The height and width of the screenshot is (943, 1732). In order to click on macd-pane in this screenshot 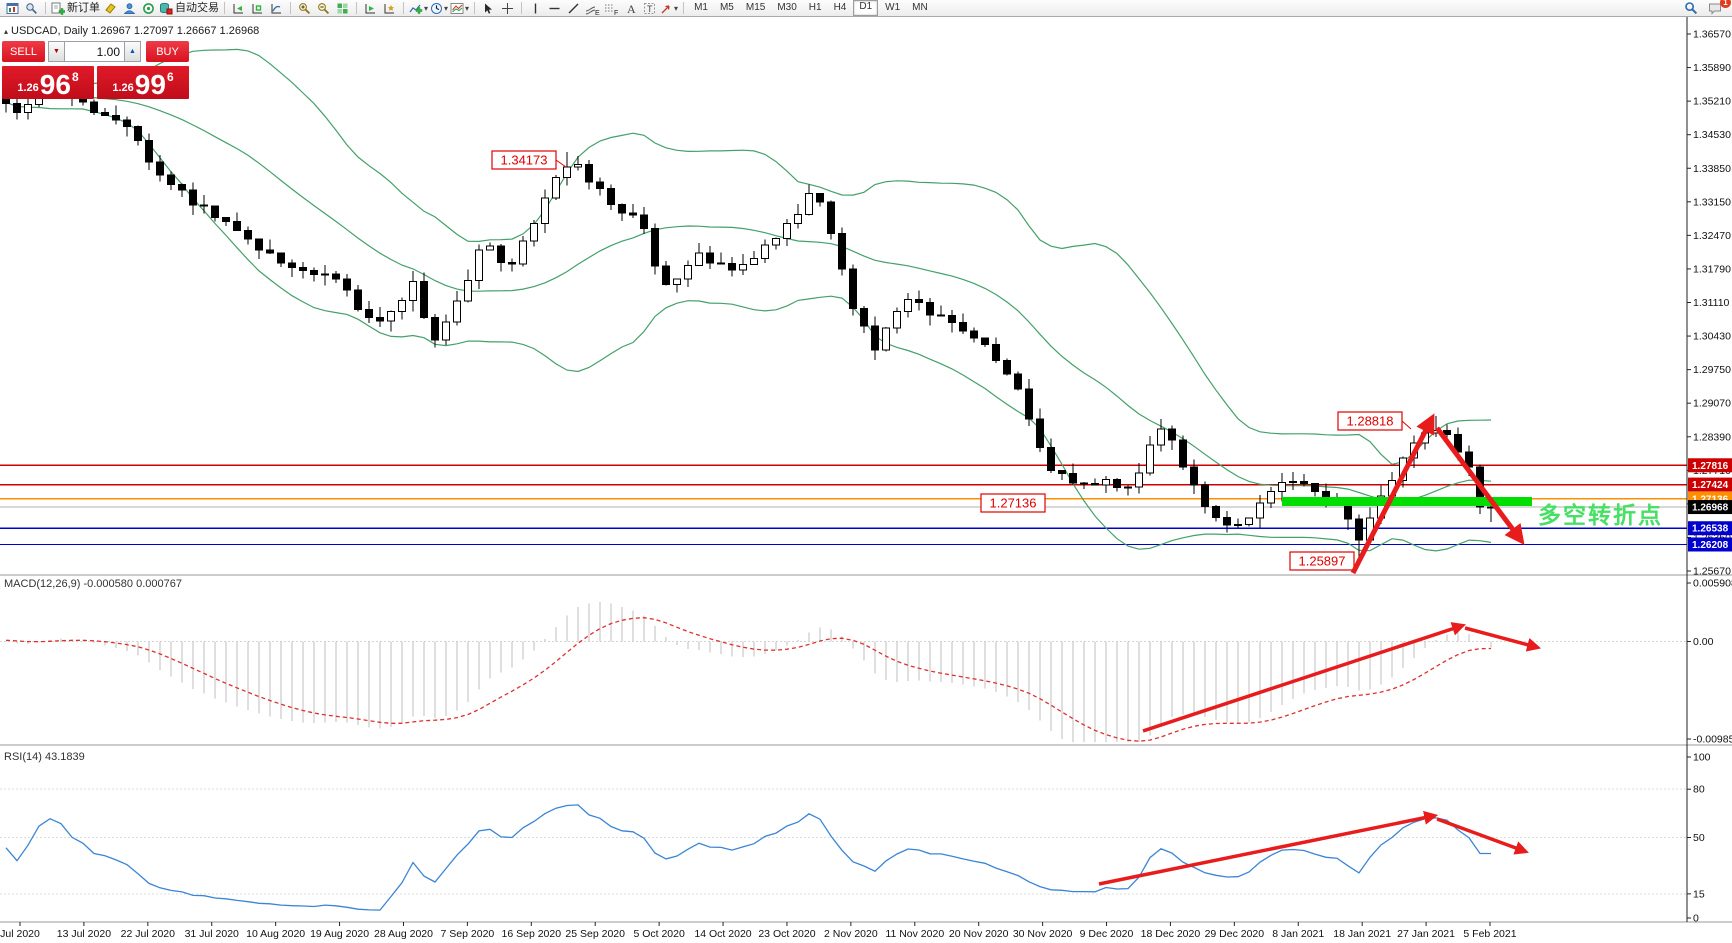, I will do `click(843, 671)`.